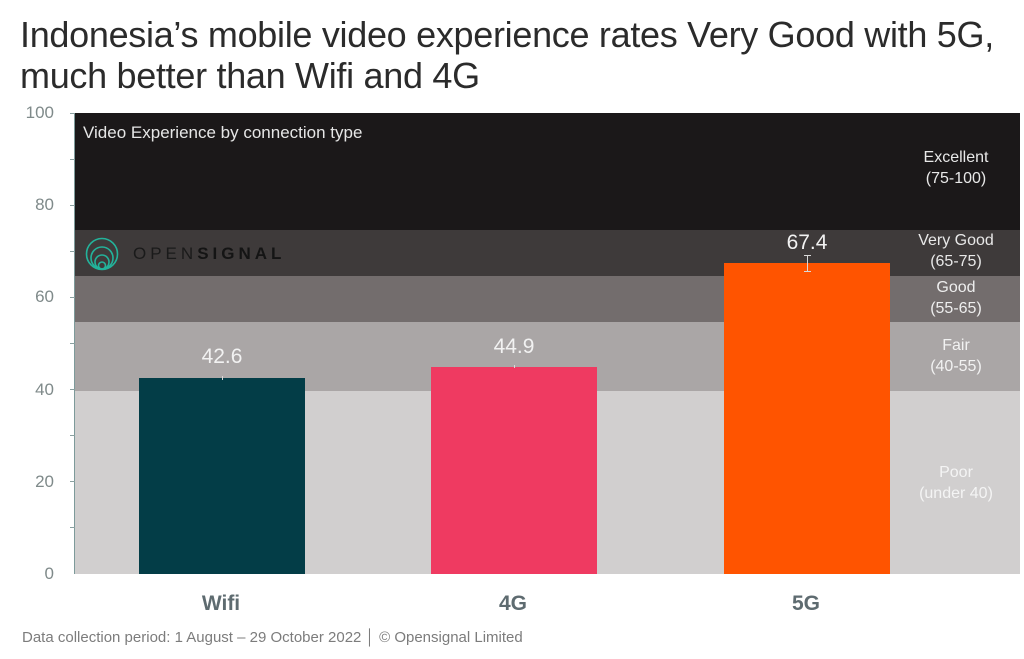 The image size is (1024, 659). What do you see at coordinates (956, 356) in the screenshot?
I see `band-label-fair: Fair (40-55)` at bounding box center [956, 356].